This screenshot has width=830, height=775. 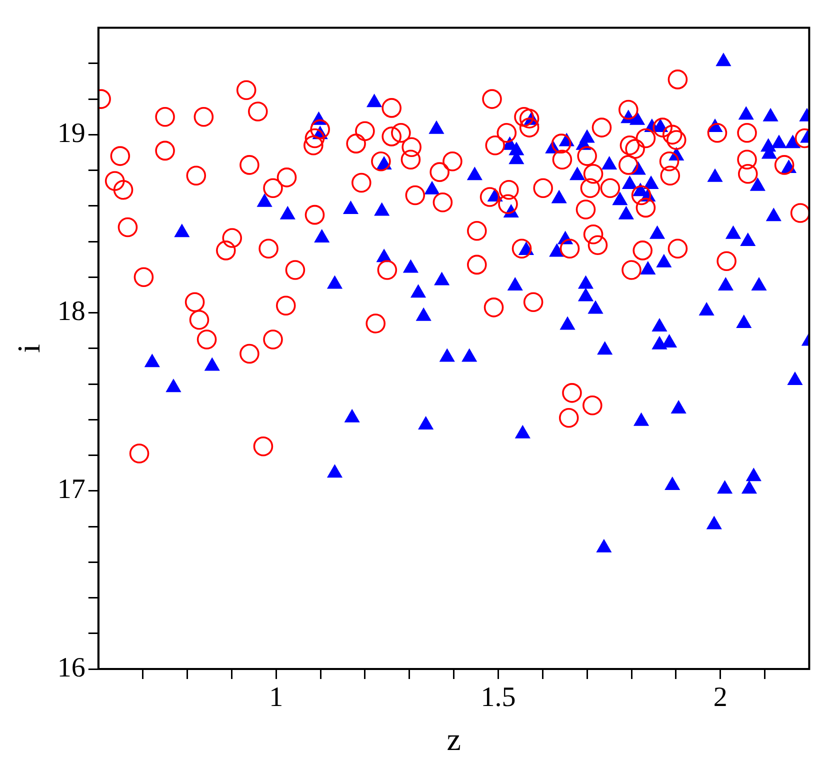 What do you see at coordinates (276, 698) in the screenshot?
I see `x-tick-label: 1` at bounding box center [276, 698].